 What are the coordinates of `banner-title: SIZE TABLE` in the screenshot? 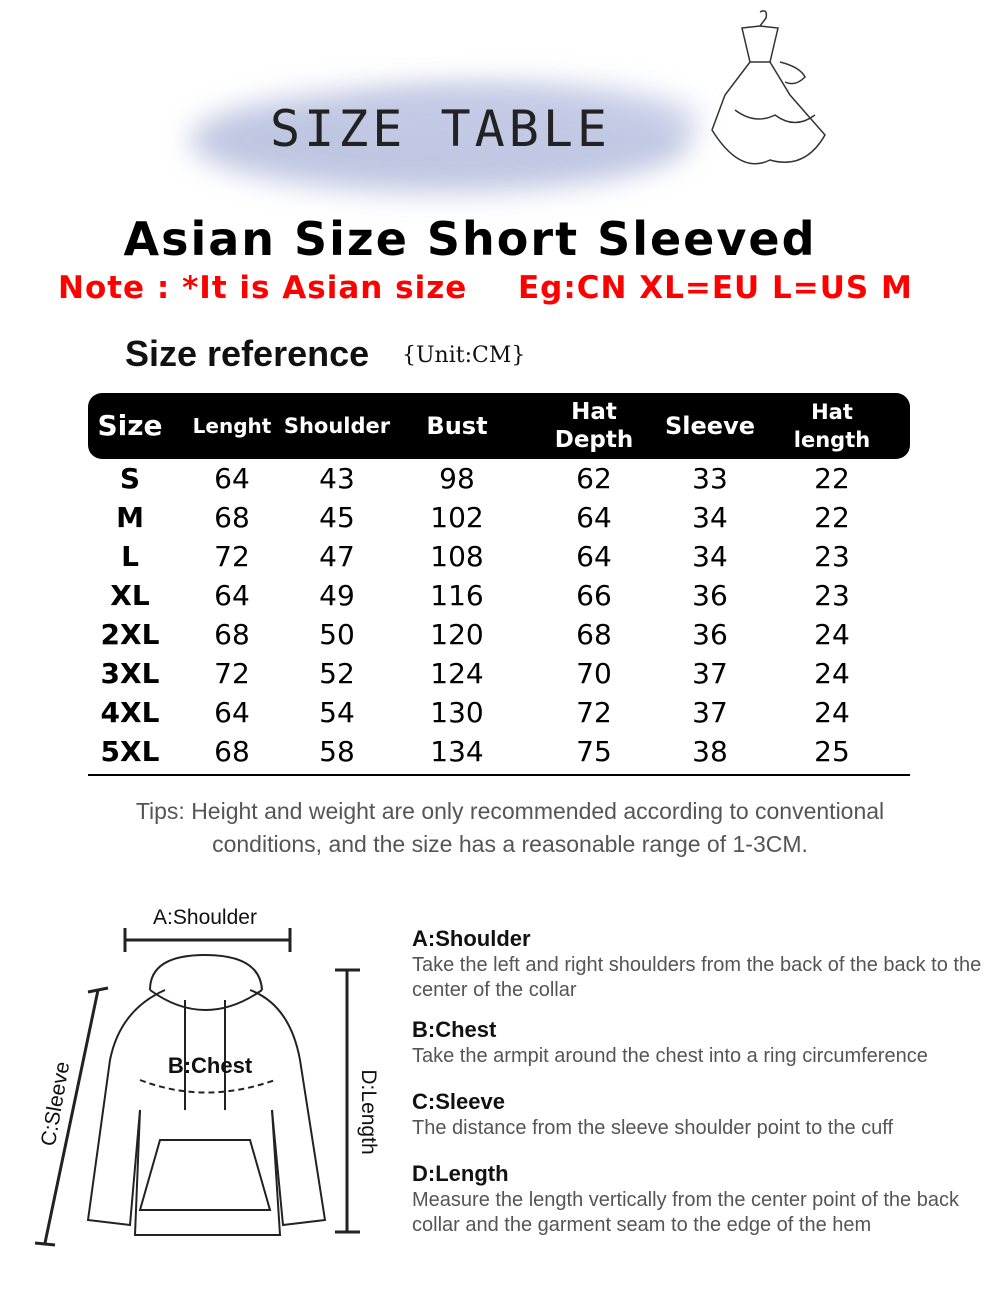 It's located at (441, 129).